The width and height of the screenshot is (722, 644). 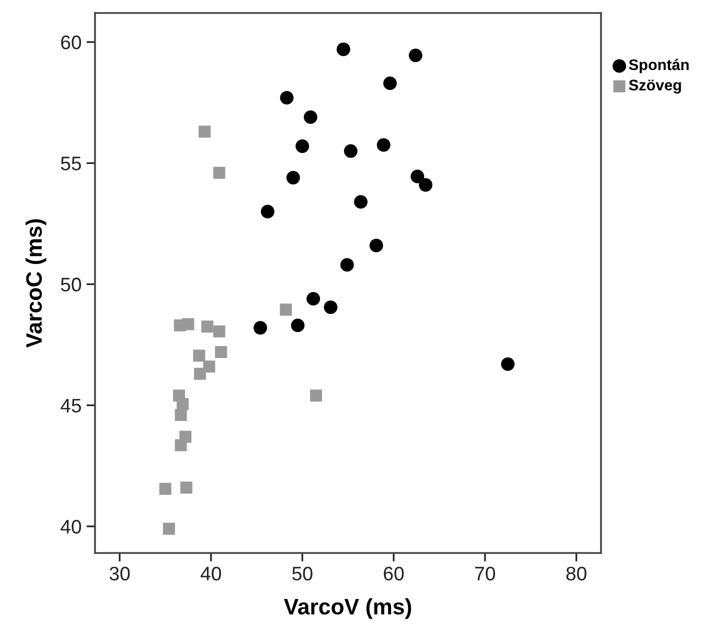 What do you see at coordinates (654, 87) in the screenshot?
I see `legend-label: Szöveg` at bounding box center [654, 87].